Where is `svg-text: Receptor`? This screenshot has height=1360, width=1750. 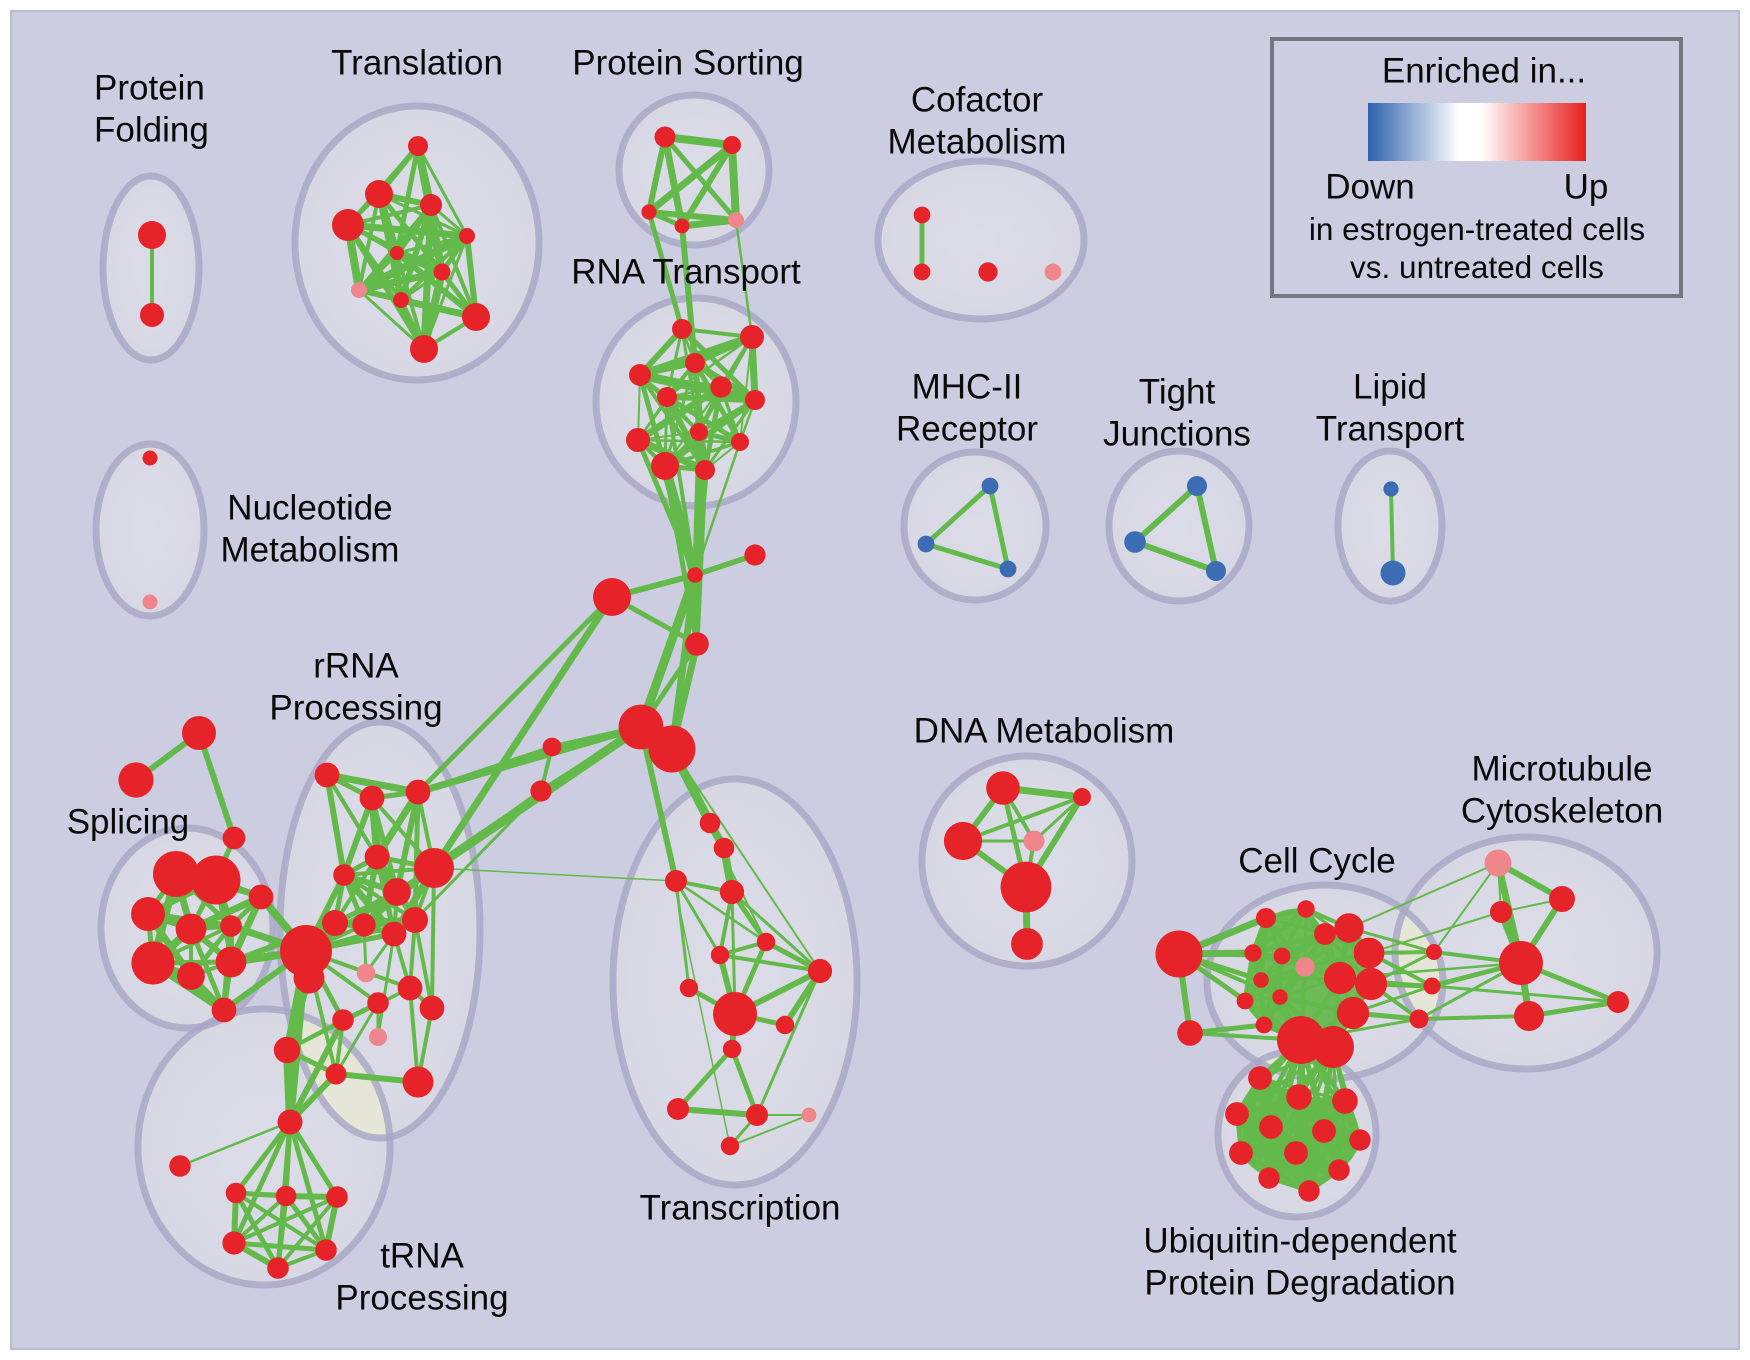 svg-text: Receptor is located at coordinates (967, 429).